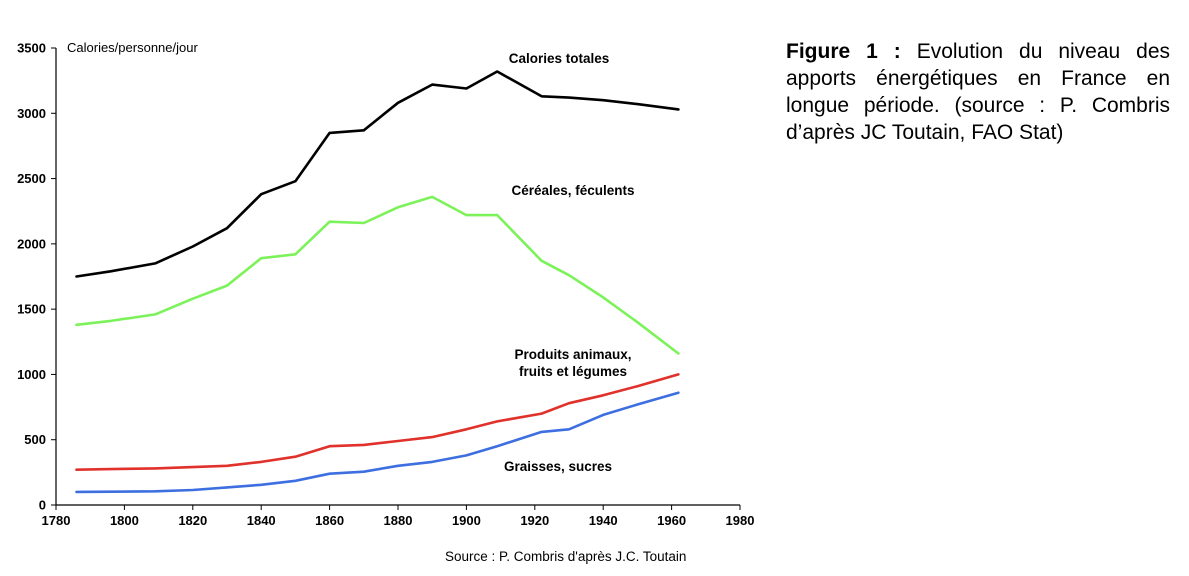  Describe the element at coordinates (534, 520) in the screenshot. I see `x-tick-label: 1920` at that location.